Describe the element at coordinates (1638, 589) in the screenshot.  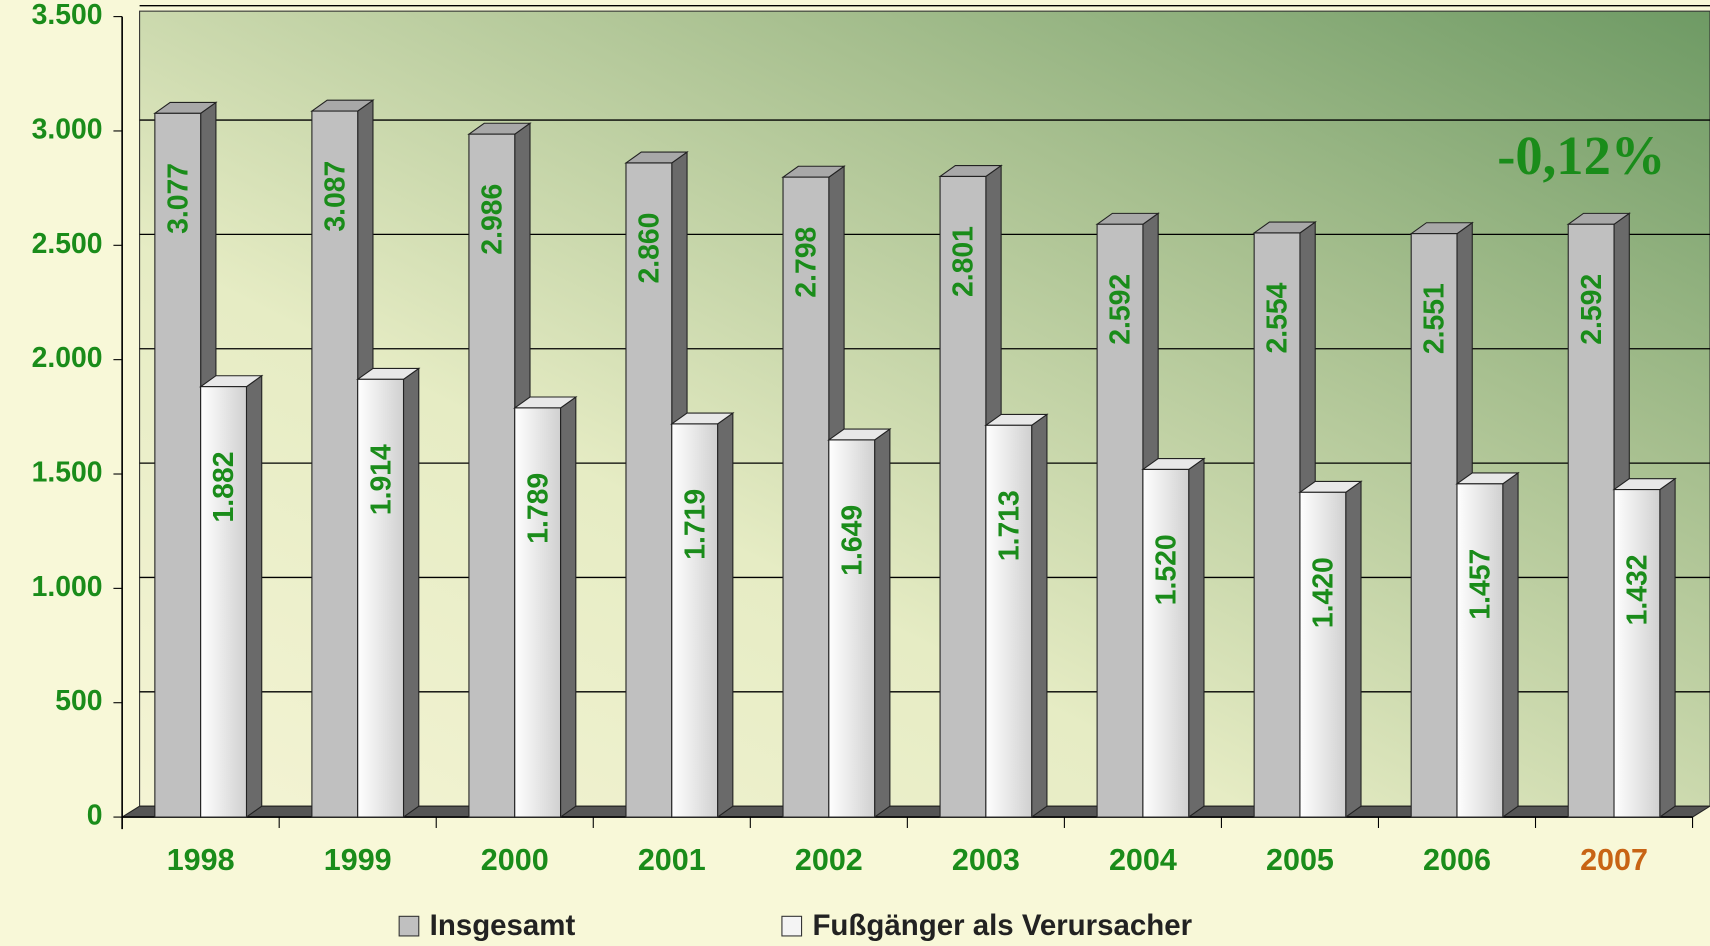
I see `value-label: 1.432` at that location.